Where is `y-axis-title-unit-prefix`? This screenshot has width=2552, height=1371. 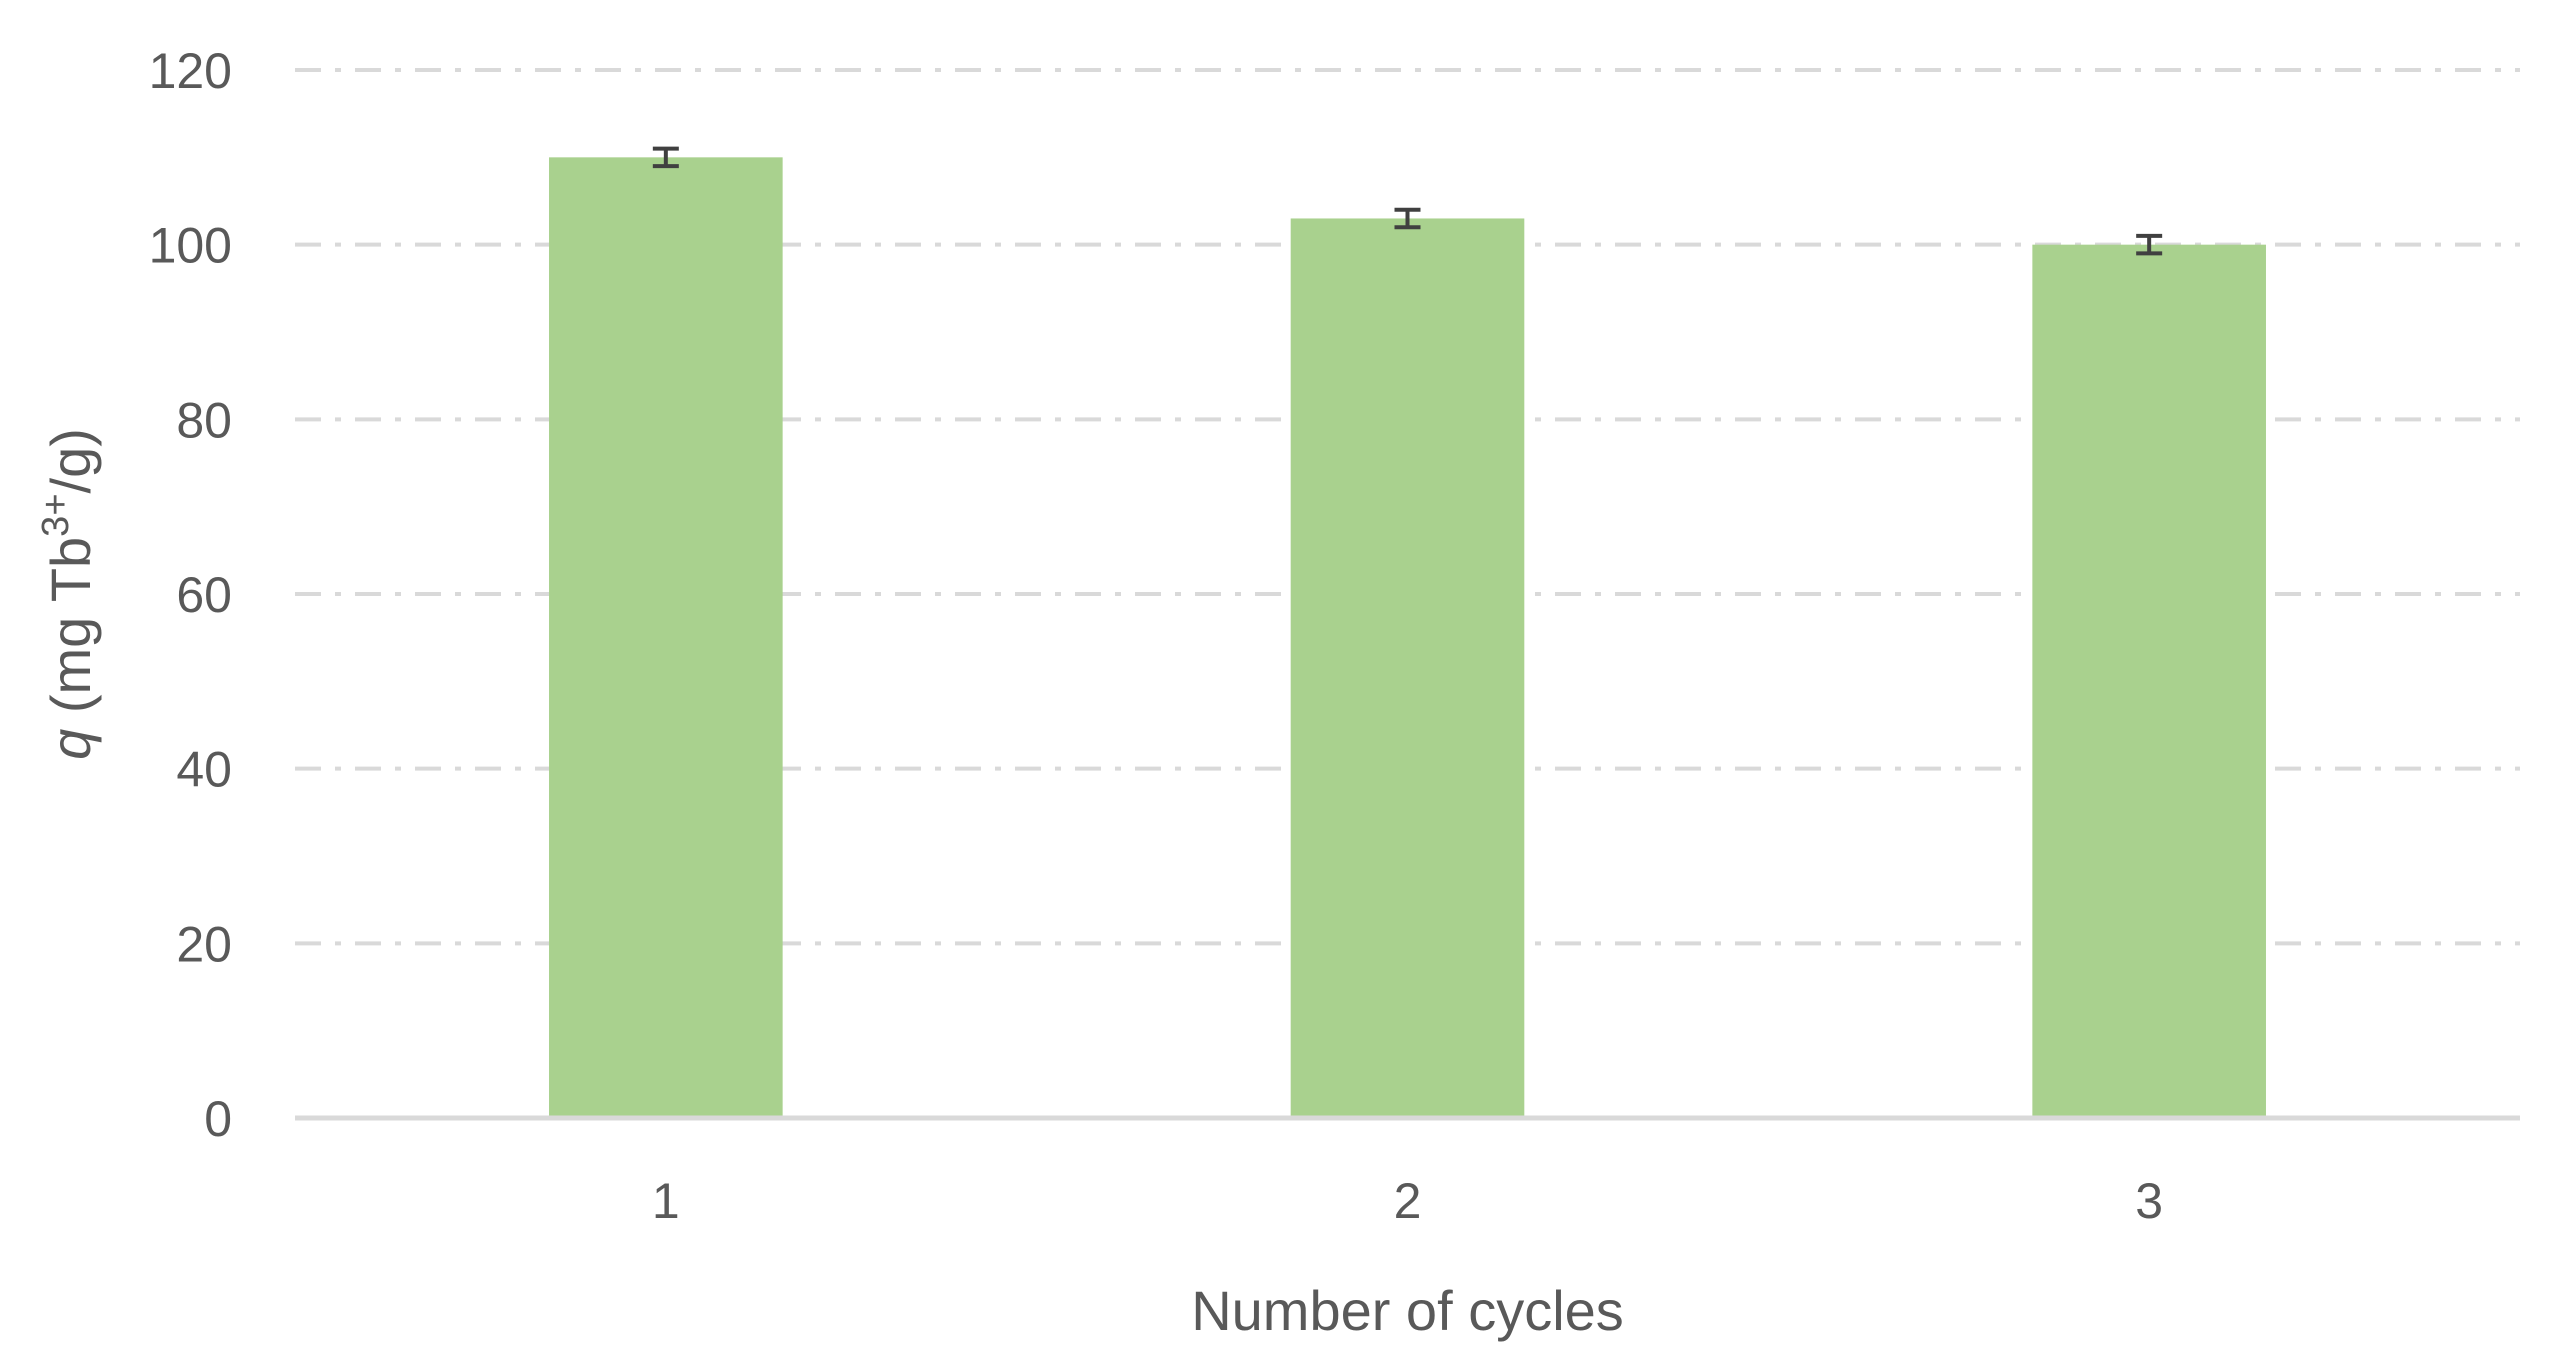
y-axis-title-unit-prefix is located at coordinates (70, 721).